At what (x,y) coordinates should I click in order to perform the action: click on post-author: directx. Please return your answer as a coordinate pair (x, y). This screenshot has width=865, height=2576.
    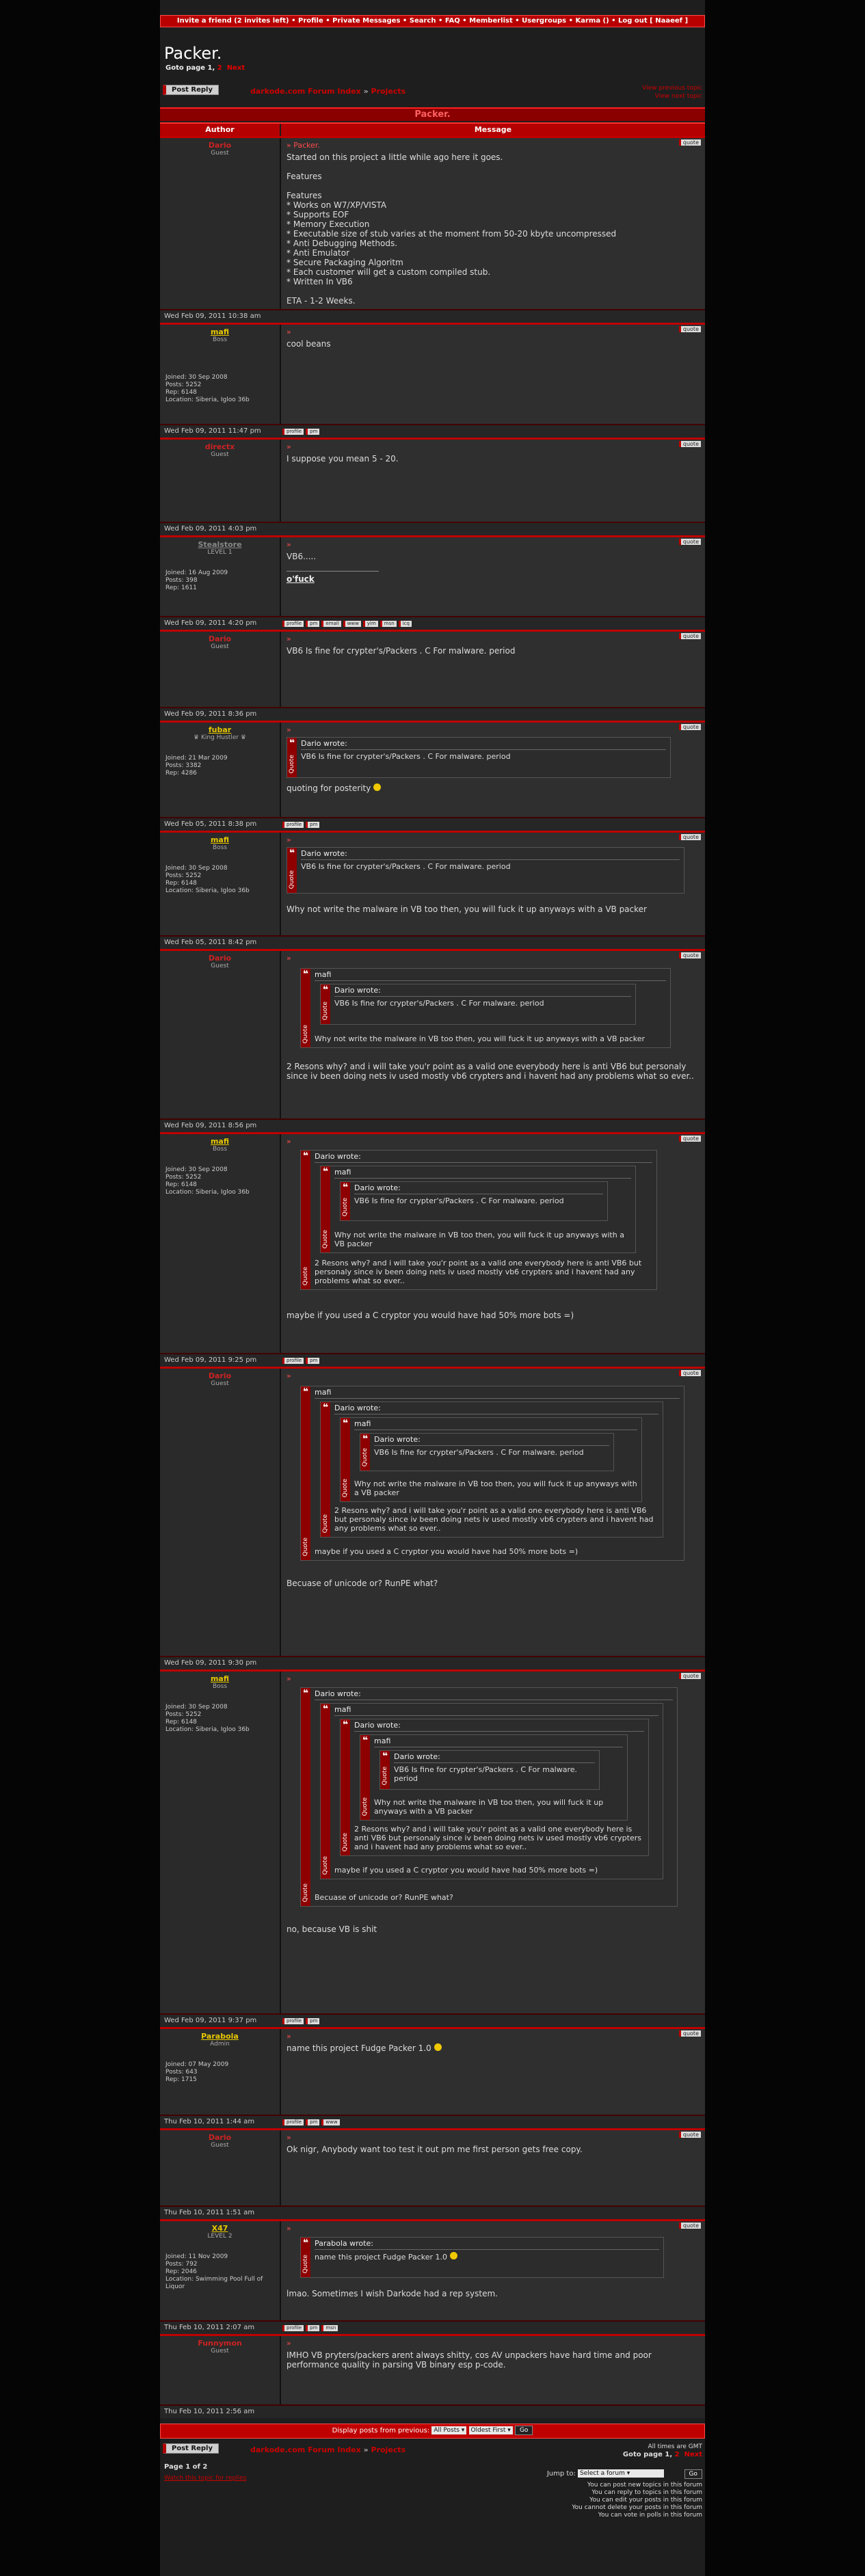
    Looking at the image, I should click on (219, 446).